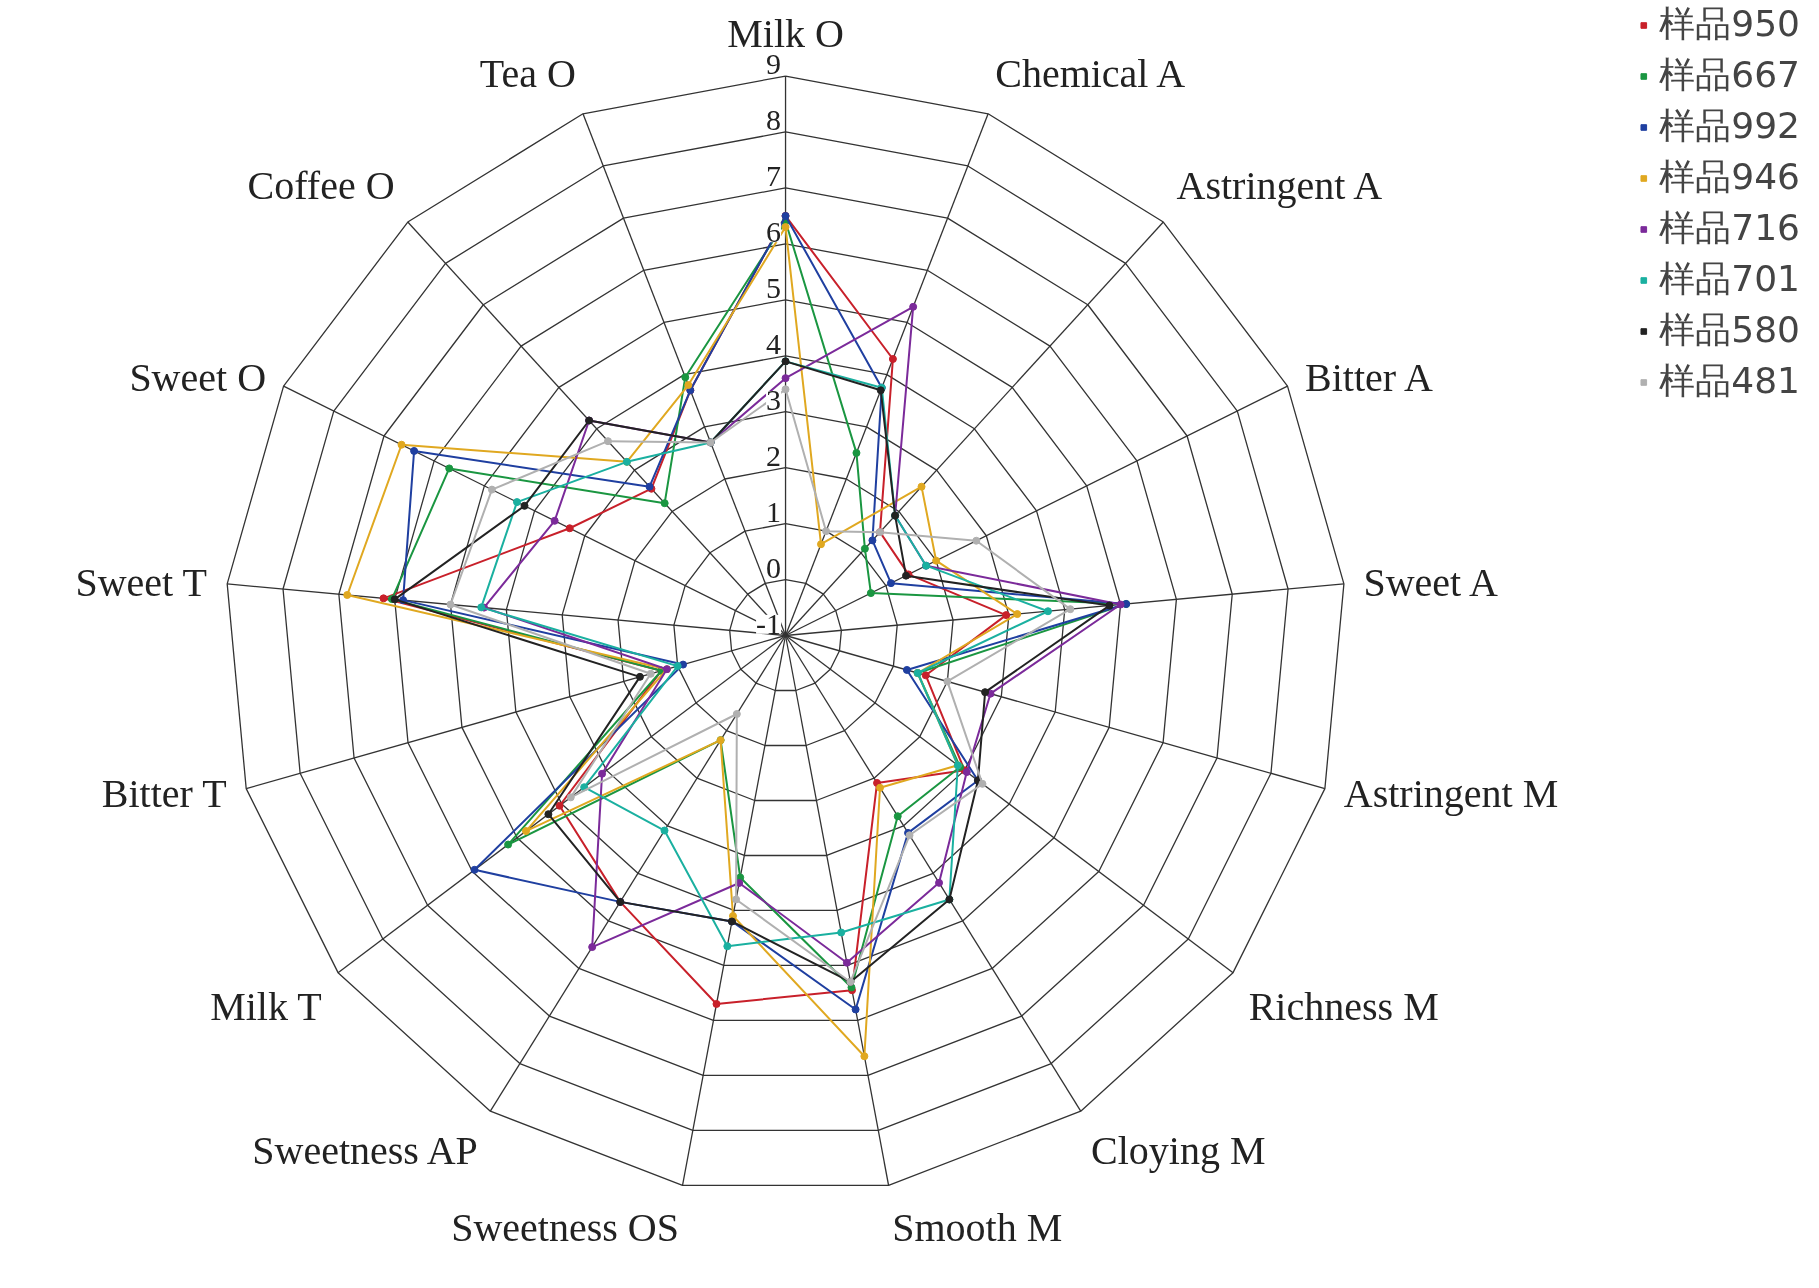 Image resolution: width=1819 pixels, height=1288 pixels. I want to click on spoke-label: Astringent M, so click(1451, 794).